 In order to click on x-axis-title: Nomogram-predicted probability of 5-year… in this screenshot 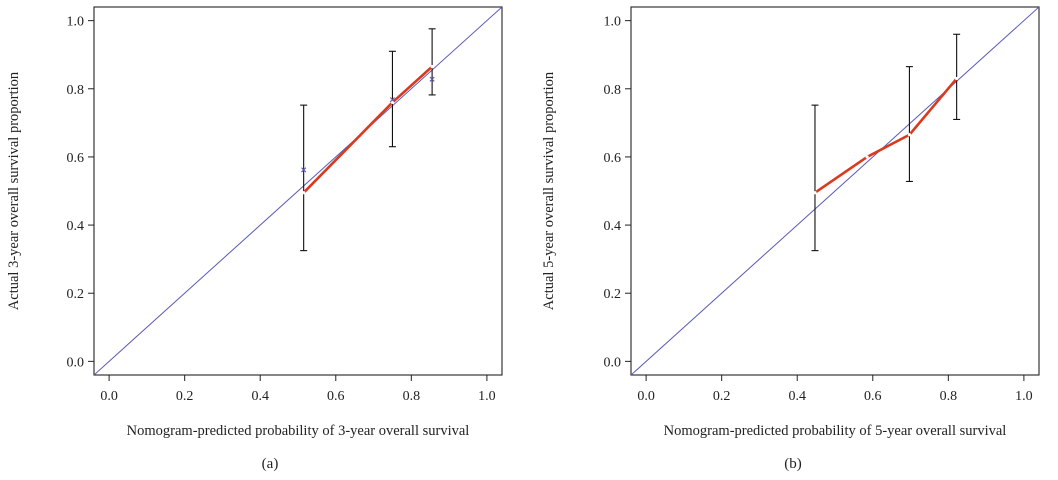, I will do `click(835, 431)`.